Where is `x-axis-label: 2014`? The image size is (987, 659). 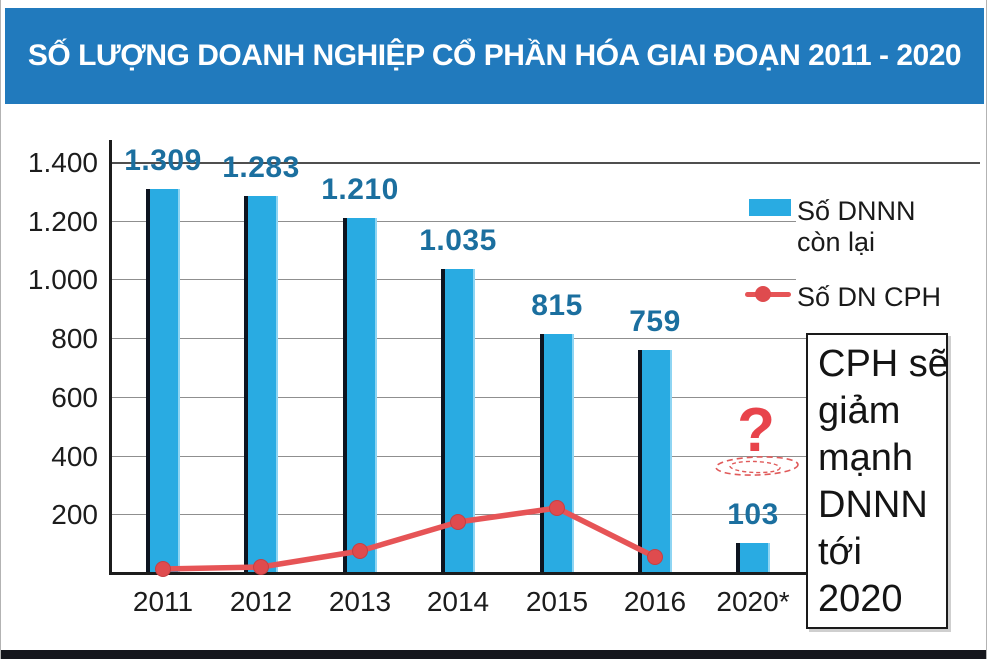
x-axis-label: 2014 is located at coordinates (458, 601).